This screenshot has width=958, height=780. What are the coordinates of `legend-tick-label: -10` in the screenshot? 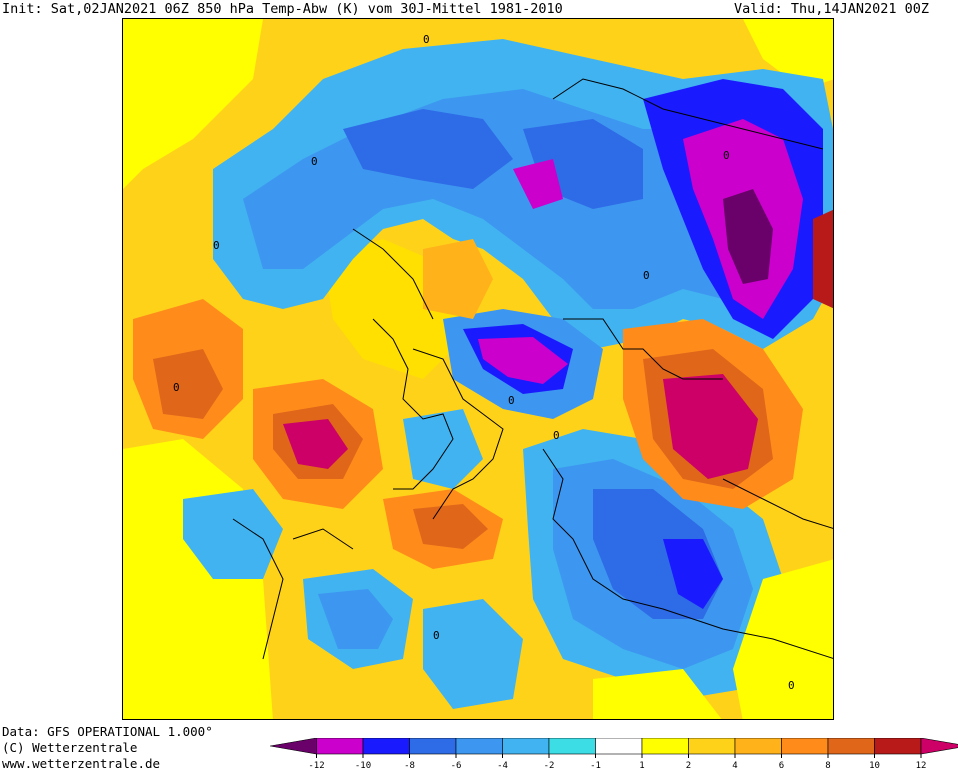 It's located at (363, 766).